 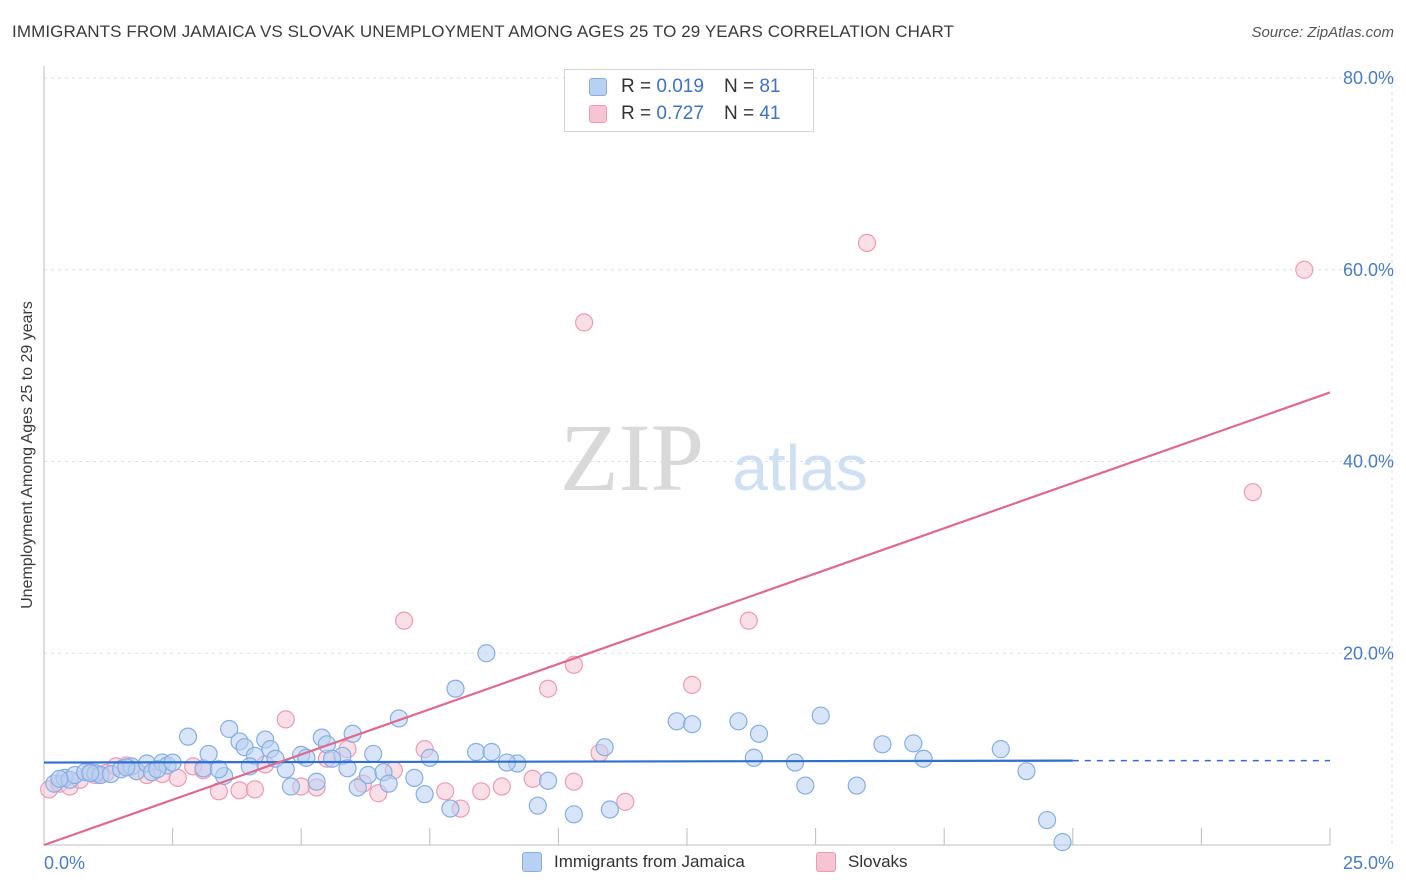 What do you see at coordinates (1368, 462) in the screenshot?
I see `y-tick-label: 40.0%` at bounding box center [1368, 462].